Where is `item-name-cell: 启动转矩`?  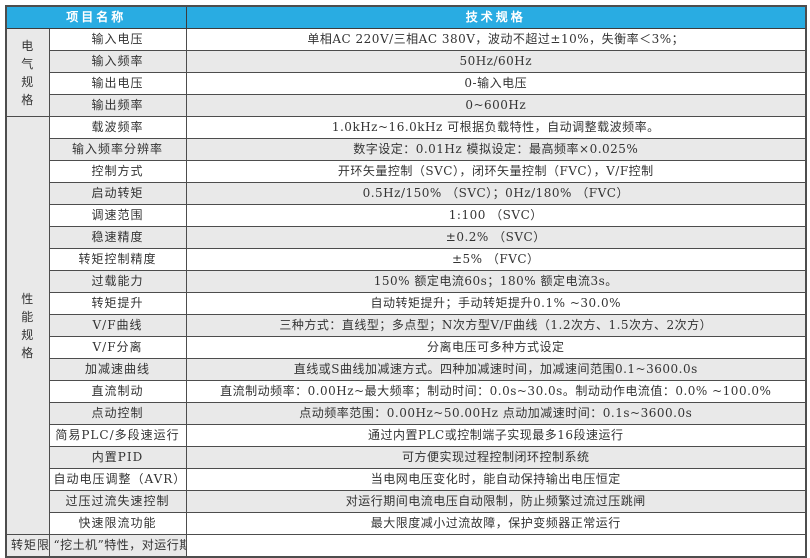 item-name-cell: 启动转矩 is located at coordinates (117, 193).